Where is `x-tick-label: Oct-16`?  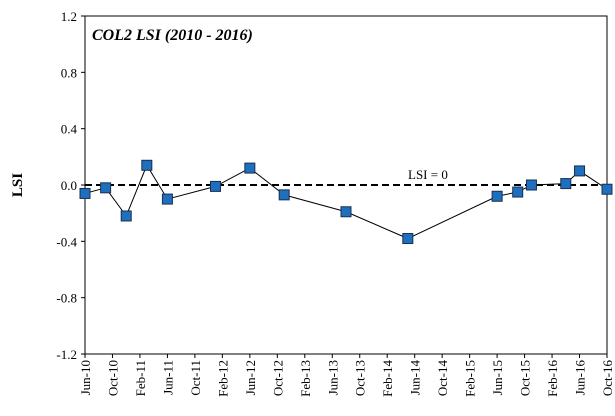
x-tick-label: Oct-16 is located at coordinates (607, 378).